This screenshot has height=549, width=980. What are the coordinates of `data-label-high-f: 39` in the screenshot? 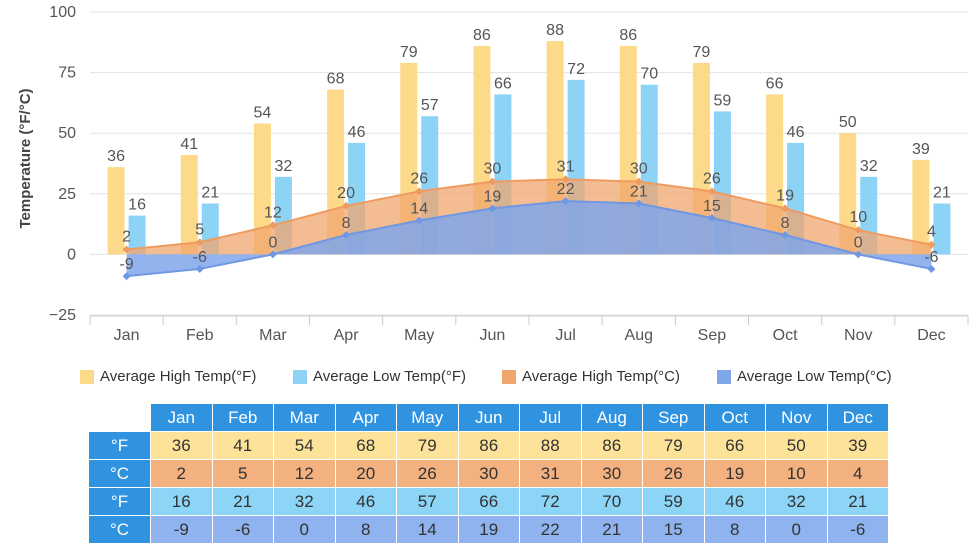 It's located at (921, 149).